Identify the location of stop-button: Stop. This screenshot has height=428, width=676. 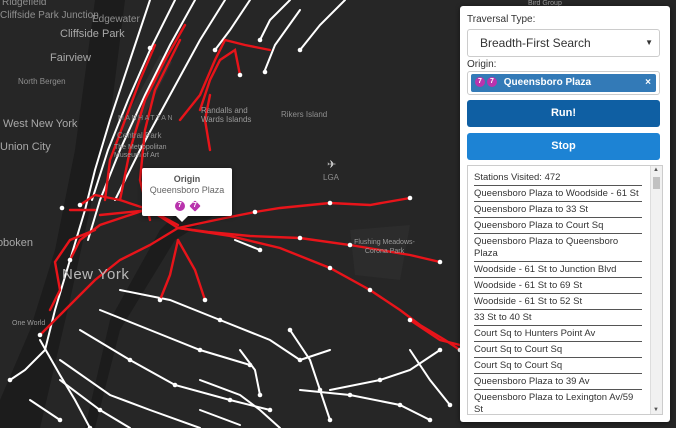
(563, 146).